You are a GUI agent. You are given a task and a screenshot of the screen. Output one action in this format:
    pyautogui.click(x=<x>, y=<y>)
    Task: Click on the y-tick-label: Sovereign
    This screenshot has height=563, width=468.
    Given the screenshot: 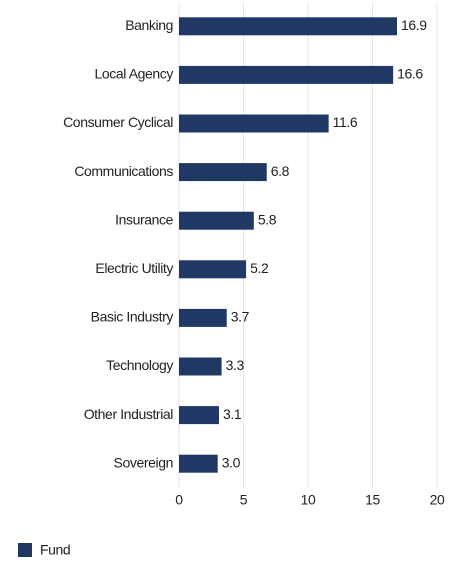 What is the action you would take?
    pyautogui.click(x=143, y=462)
    